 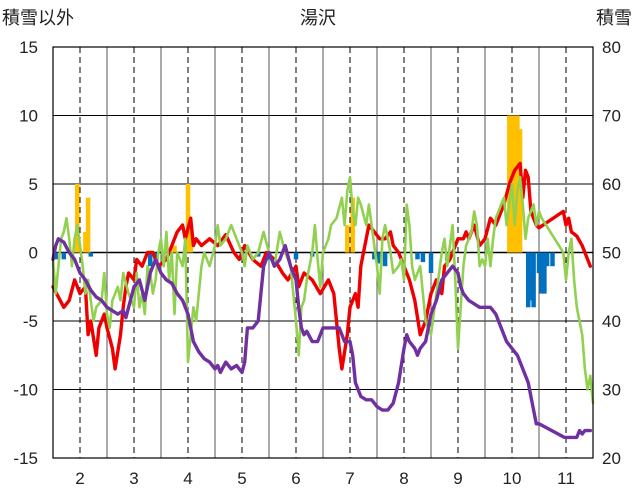 I want to click on x-tick-label: 2, so click(x=79, y=478).